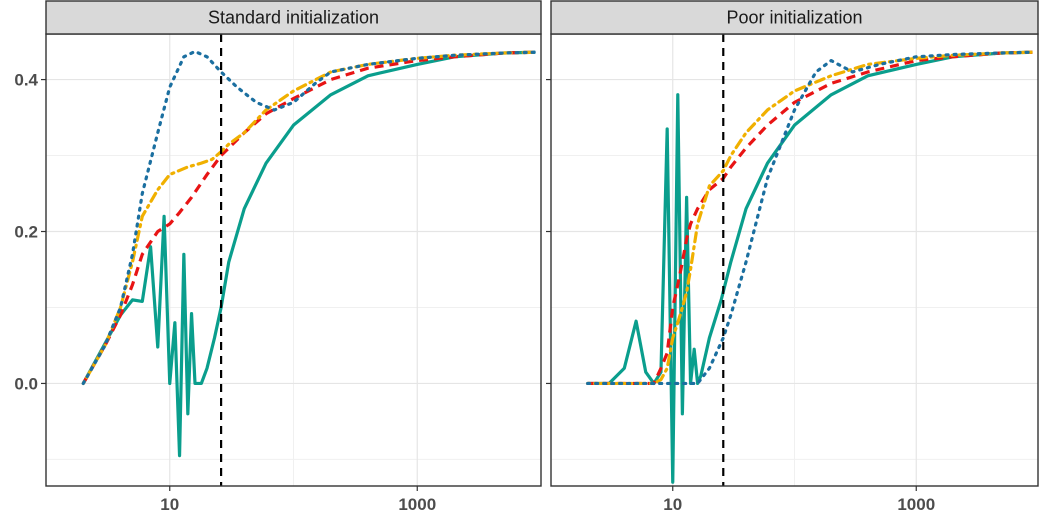  I want to click on y-tick-label: 0.0, so click(26, 383).